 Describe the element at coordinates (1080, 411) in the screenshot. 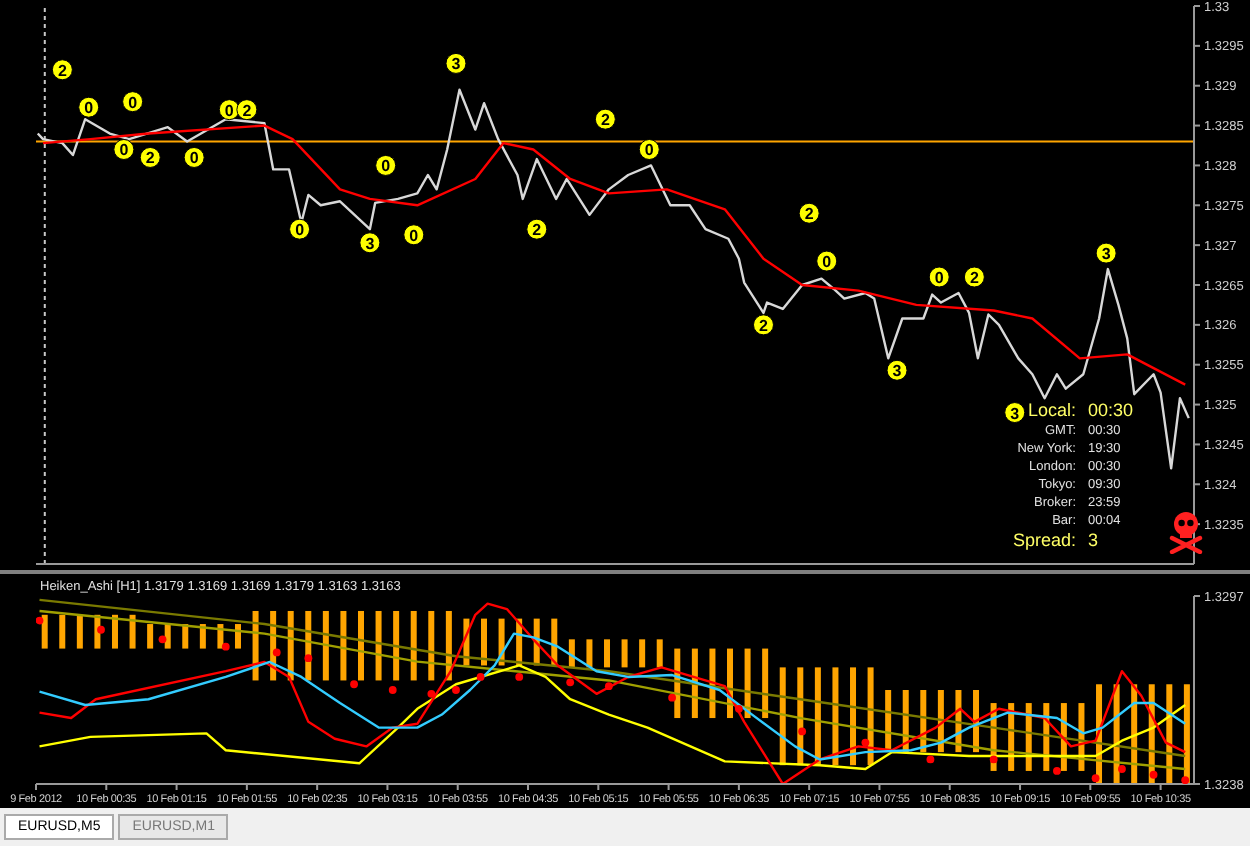

I see `annotation: Local: 00:30` at that location.